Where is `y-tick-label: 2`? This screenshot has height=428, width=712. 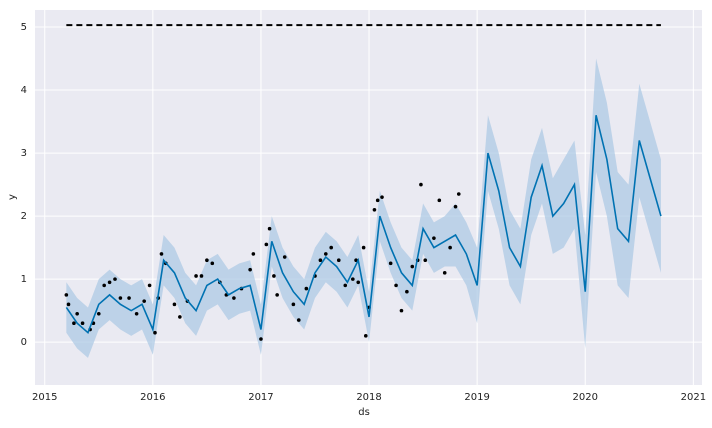 y-tick-label: 2 is located at coordinates (24, 216).